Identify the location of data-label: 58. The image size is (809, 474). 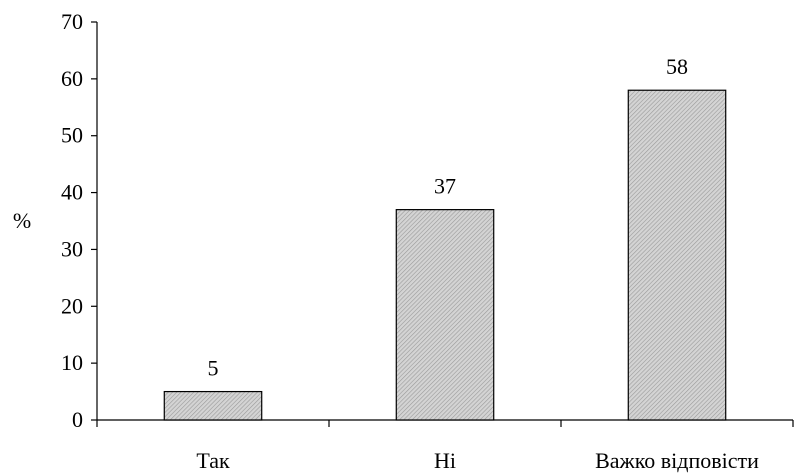
(677, 66).